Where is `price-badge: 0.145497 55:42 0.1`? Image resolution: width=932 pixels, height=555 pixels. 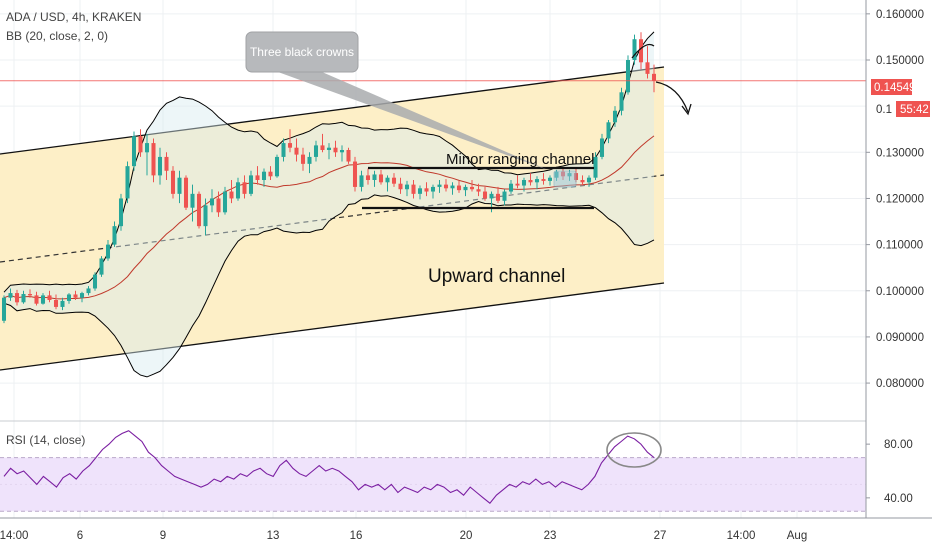
price-badge: 0.145497 55:42 0.1 is located at coordinates (900, 98).